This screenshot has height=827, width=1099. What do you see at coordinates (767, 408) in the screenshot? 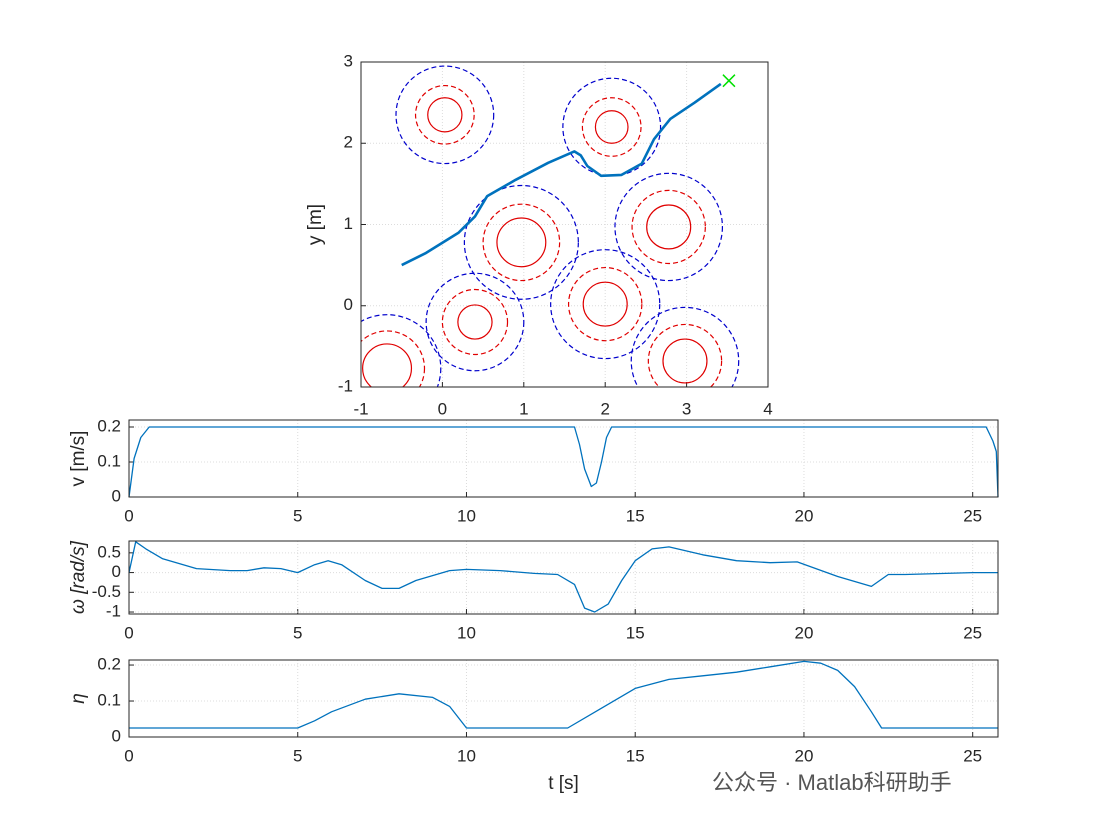
I see `x-tick-label: 4` at bounding box center [767, 408].